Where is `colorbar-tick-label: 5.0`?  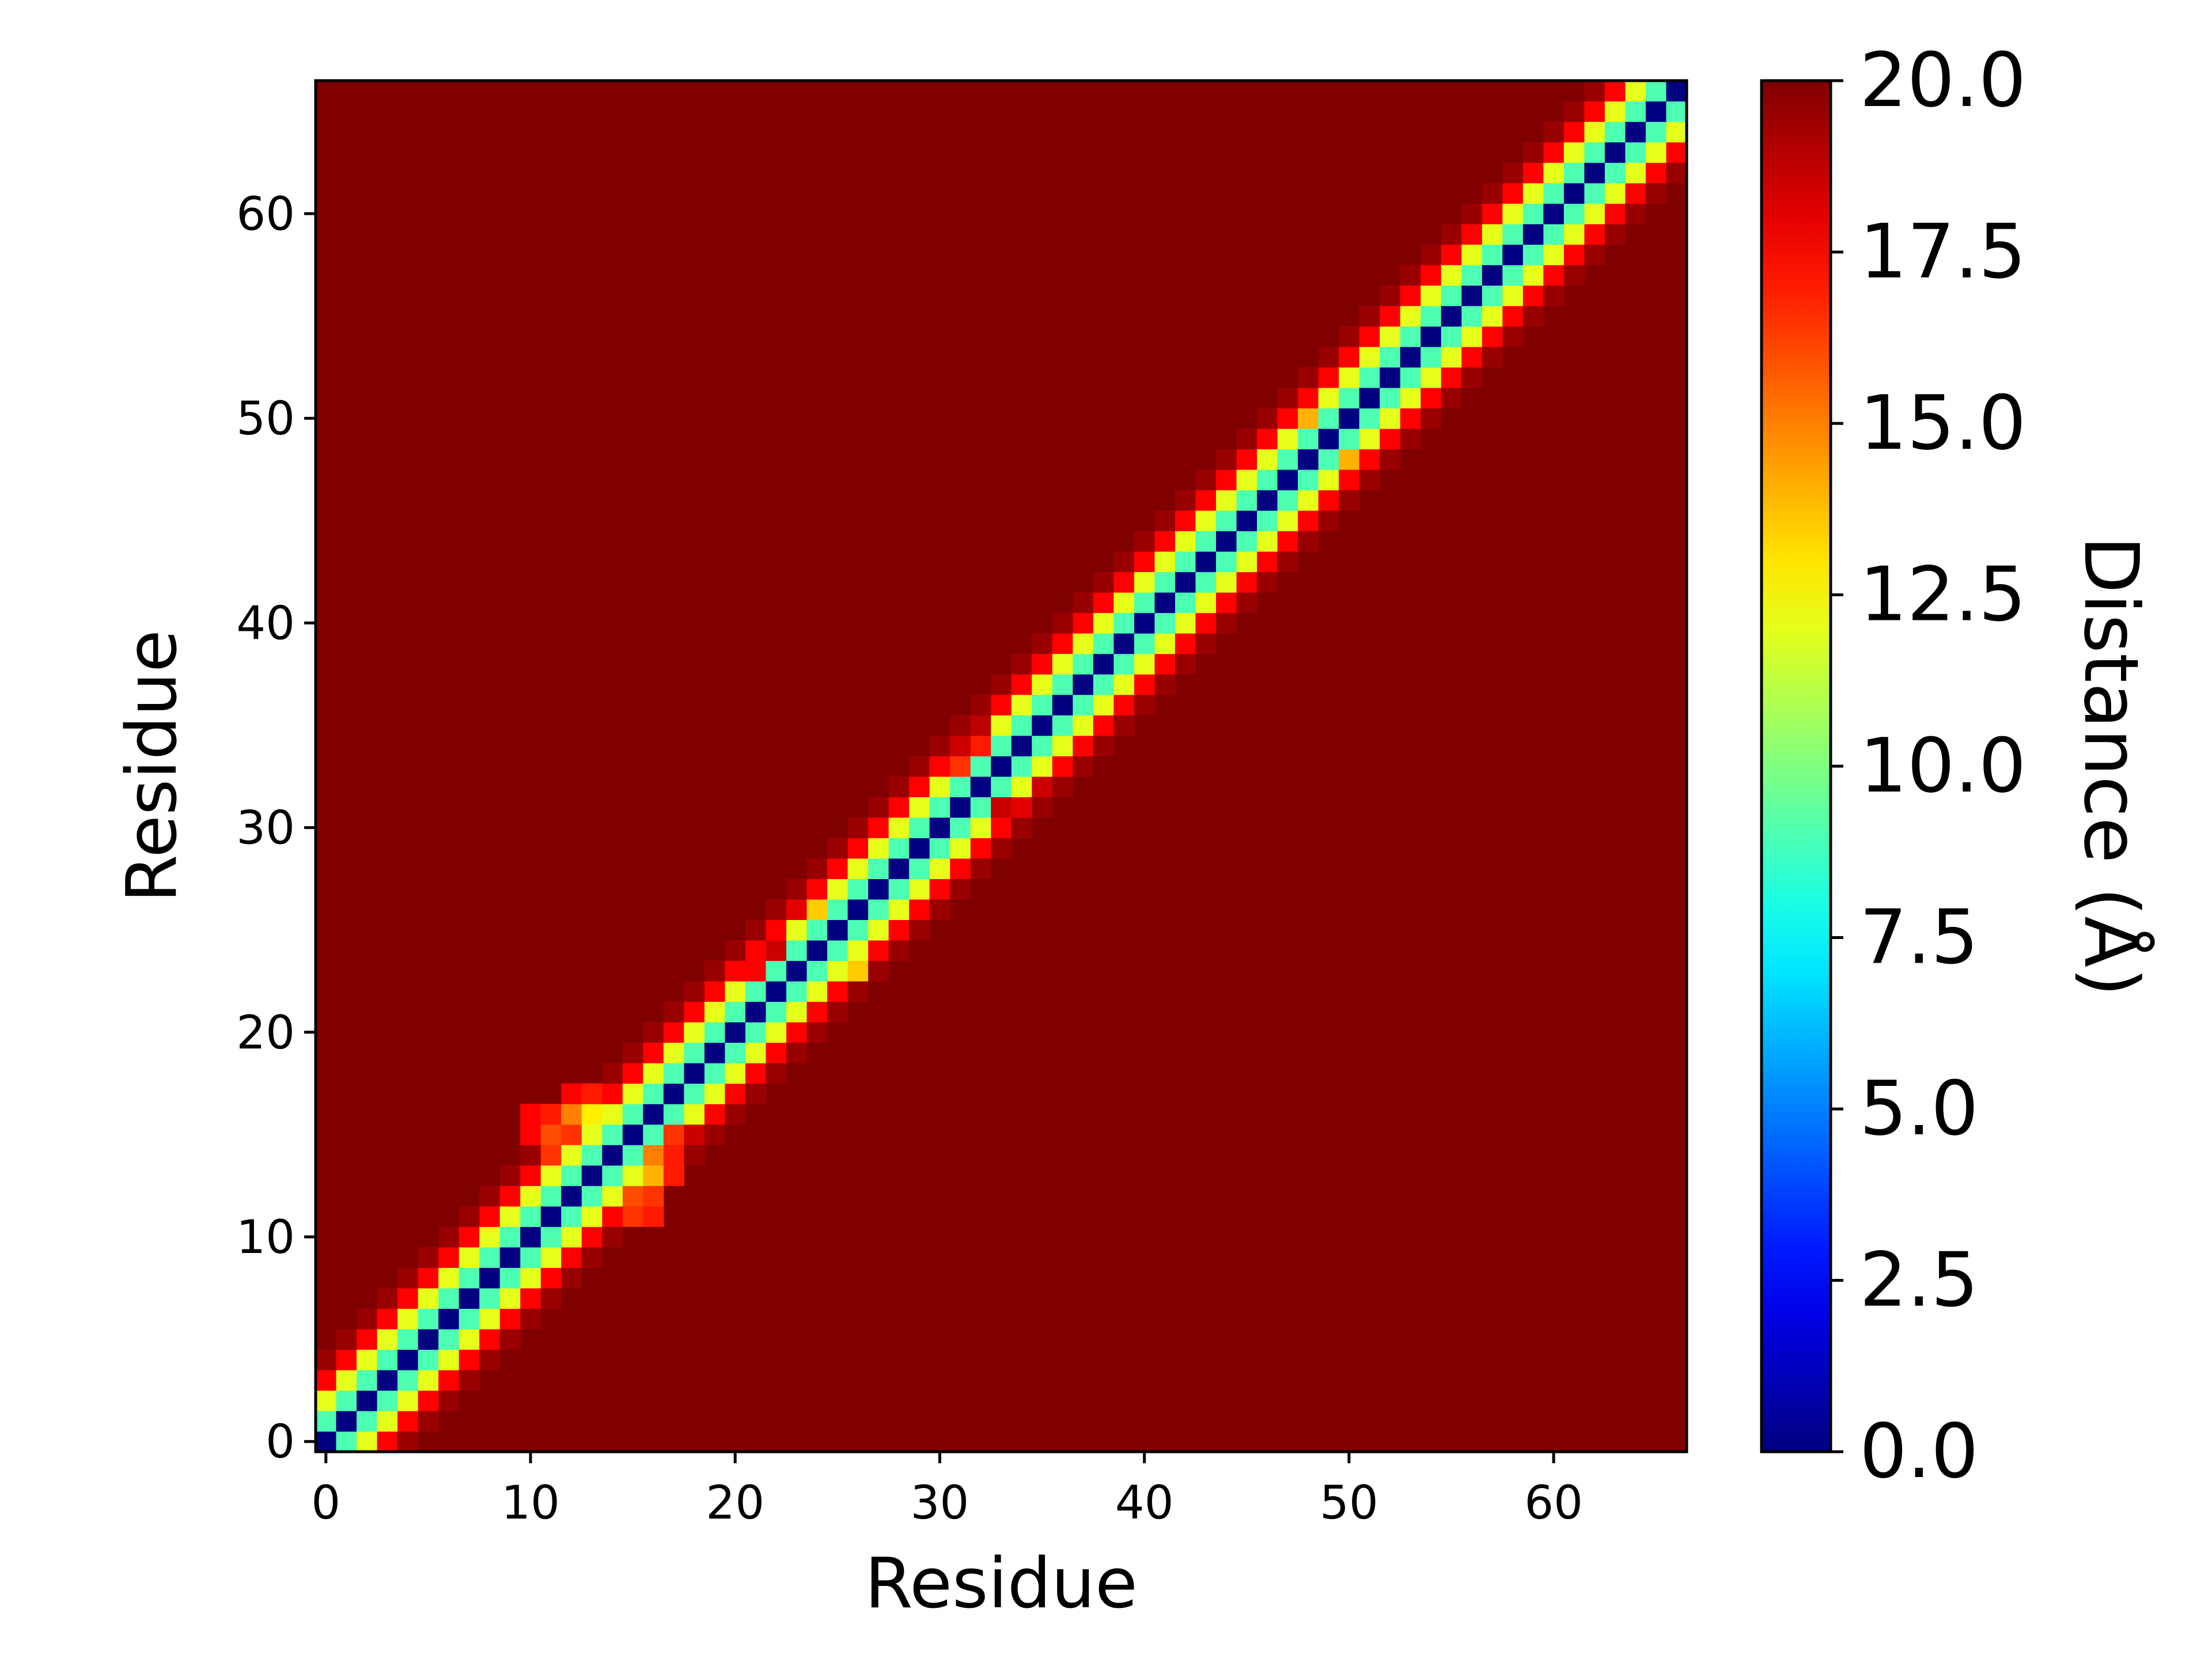 colorbar-tick-label: 5.0 is located at coordinates (1919, 1108).